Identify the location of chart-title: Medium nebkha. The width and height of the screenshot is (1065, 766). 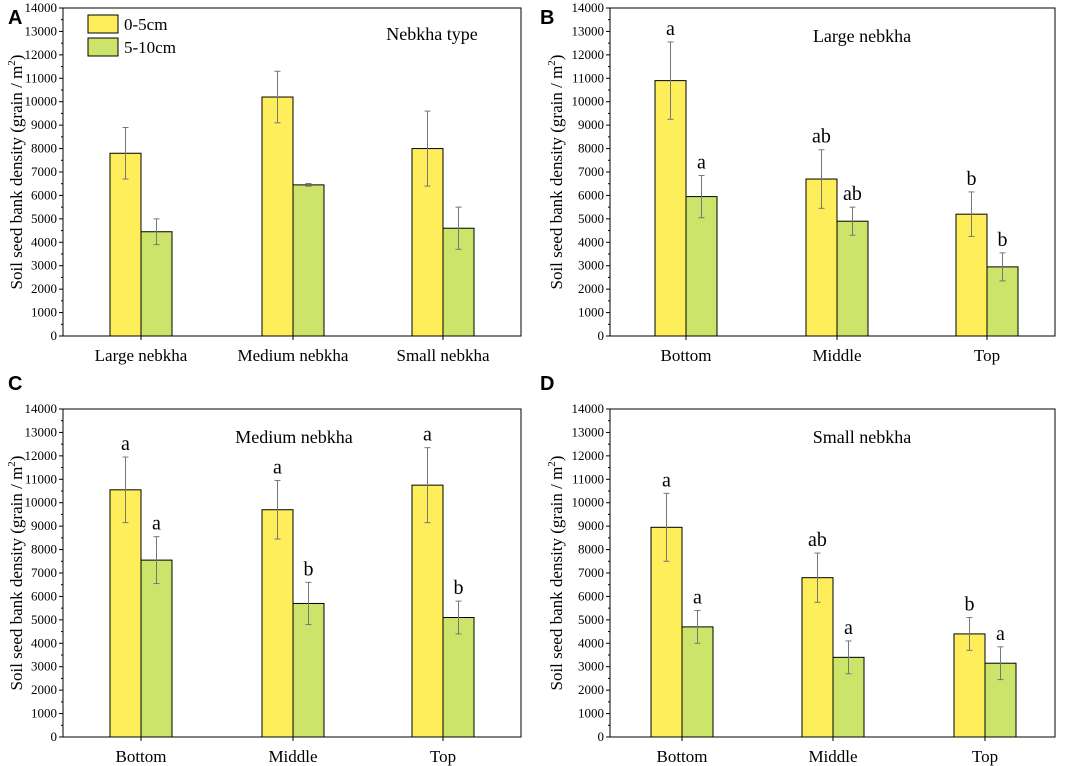
(293, 437).